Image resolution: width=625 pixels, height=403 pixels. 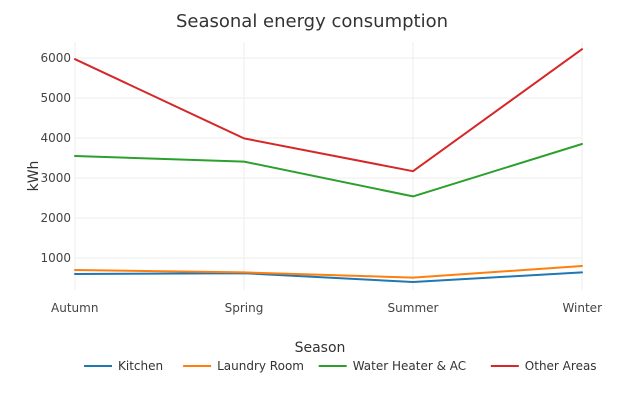 What do you see at coordinates (55, 58) in the screenshot?
I see `y-tick-label: 6000` at bounding box center [55, 58].